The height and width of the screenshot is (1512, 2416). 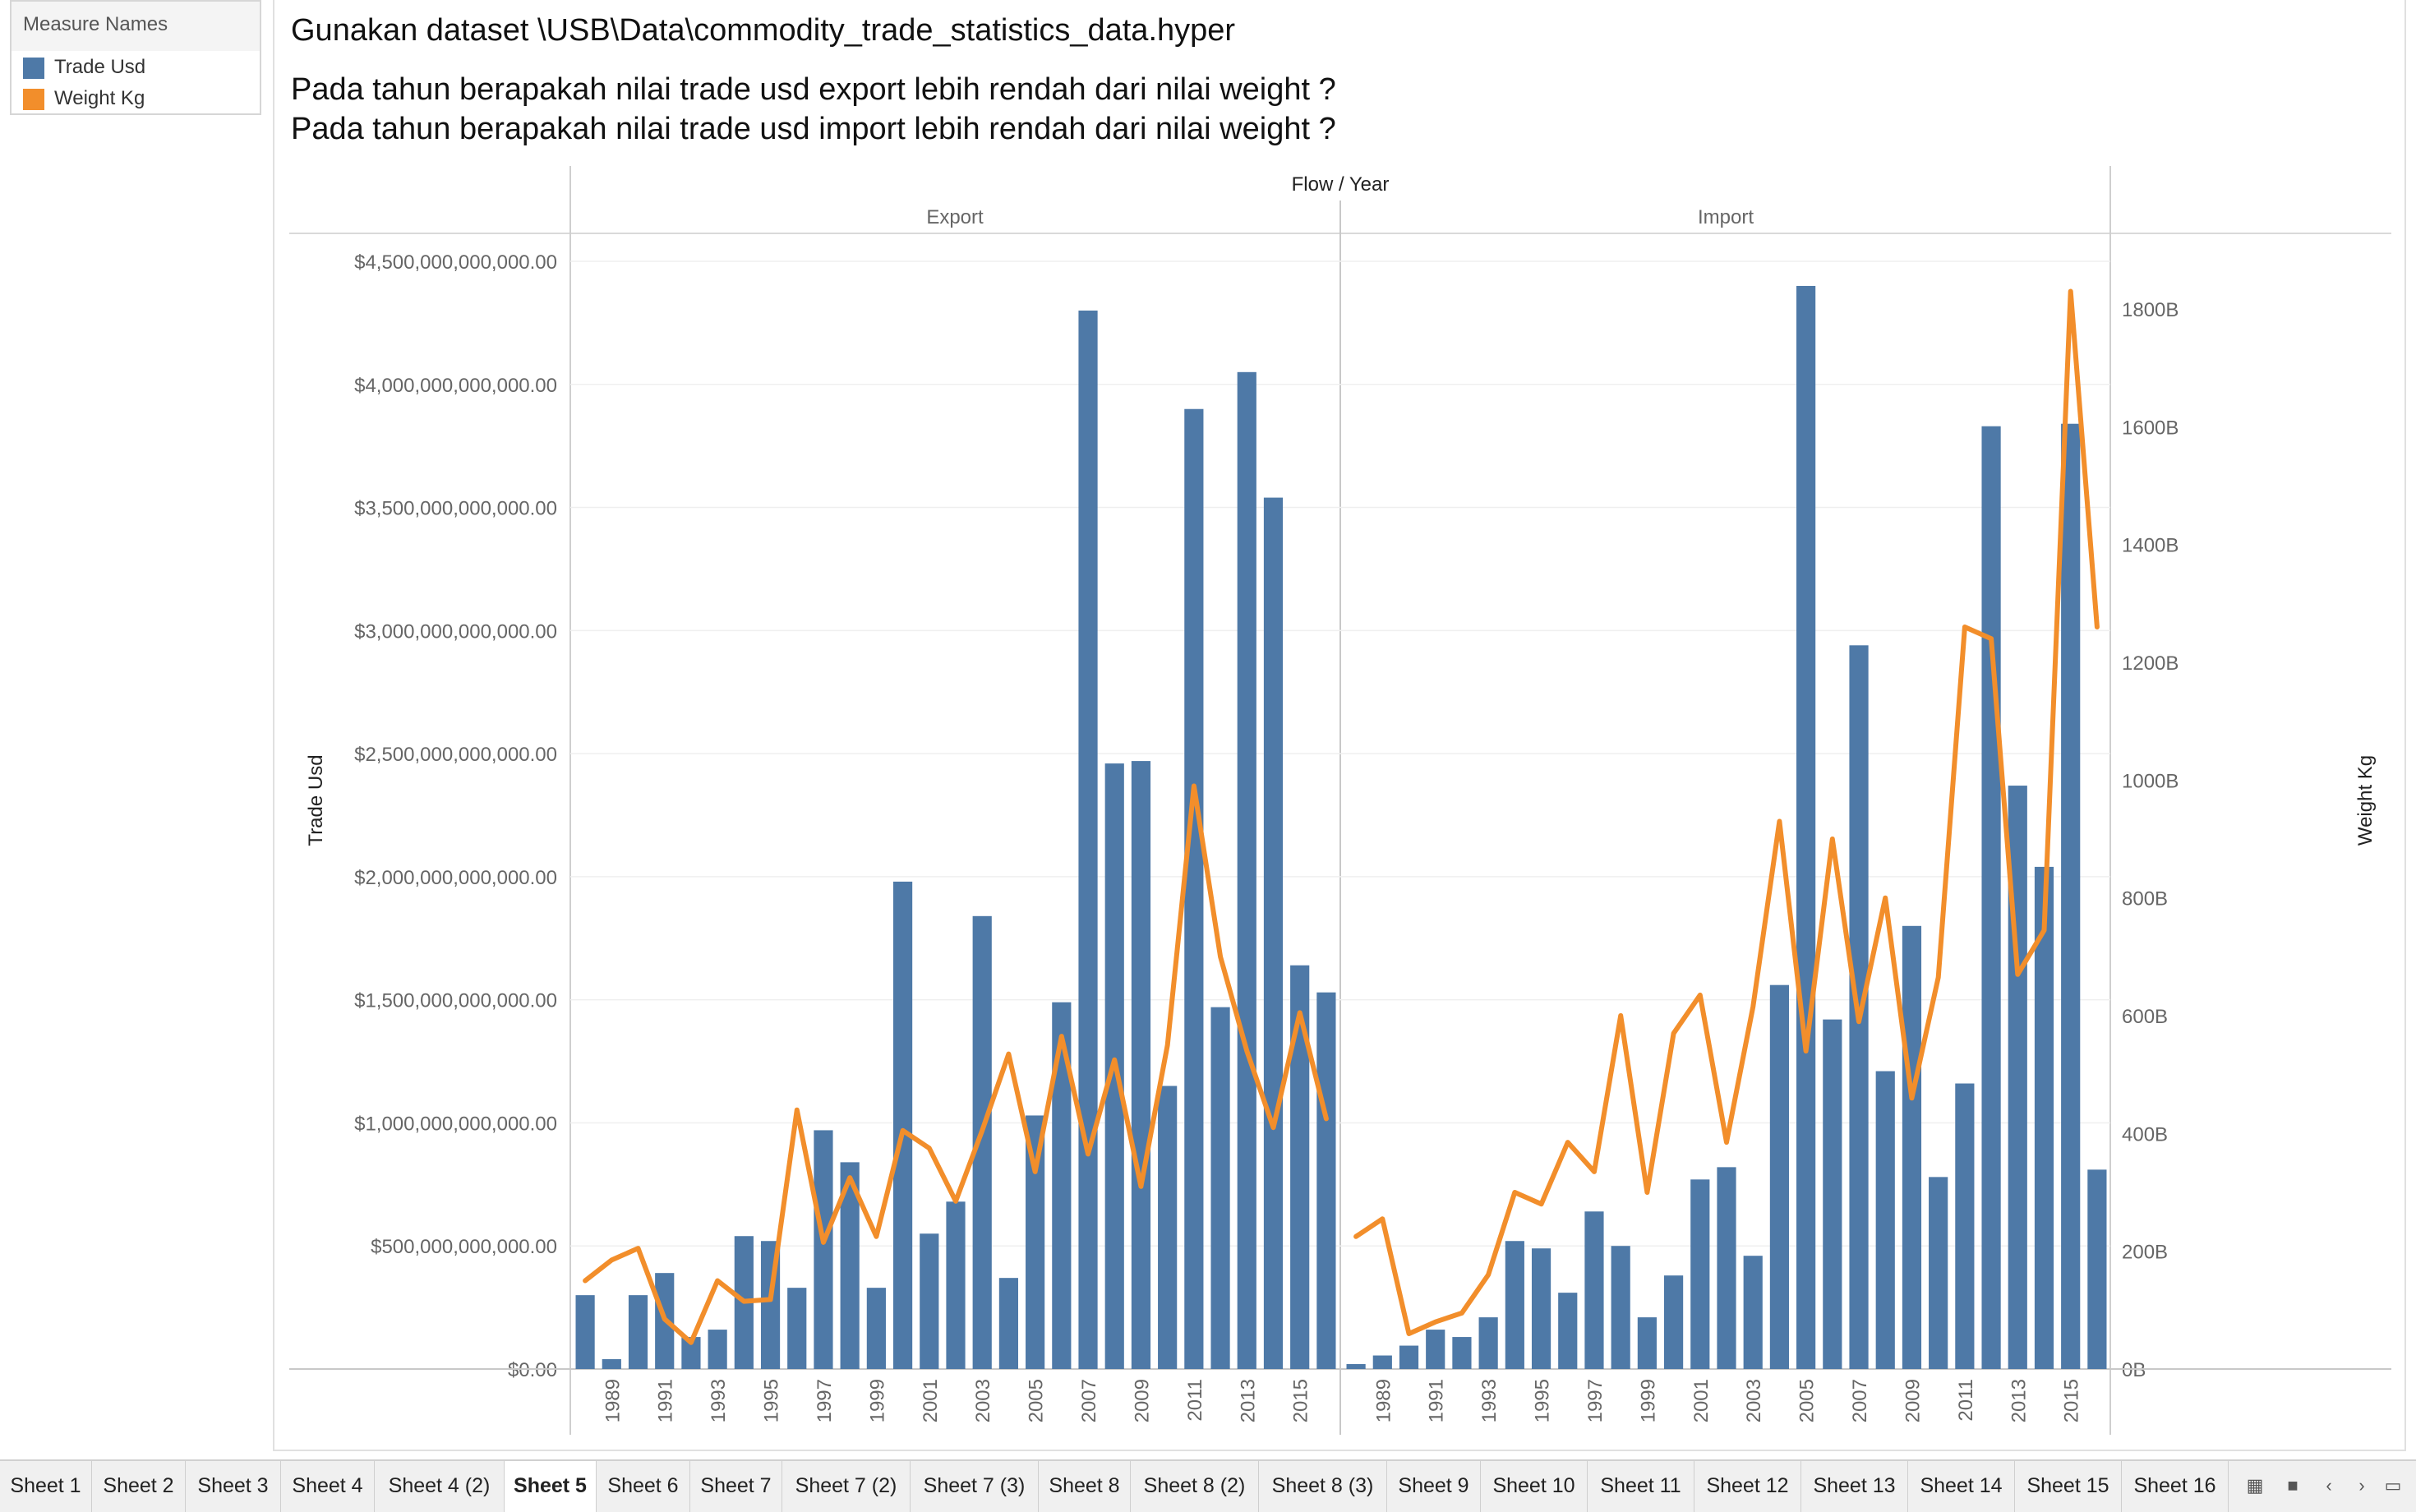 I want to click on y-tick-label: $2,000,000,000,000.00, so click(x=456, y=878).